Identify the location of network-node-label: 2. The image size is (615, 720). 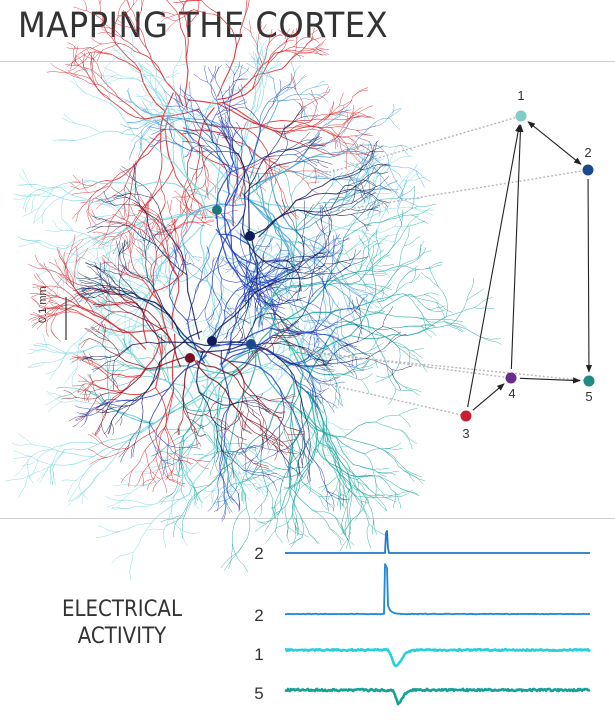
(587, 152).